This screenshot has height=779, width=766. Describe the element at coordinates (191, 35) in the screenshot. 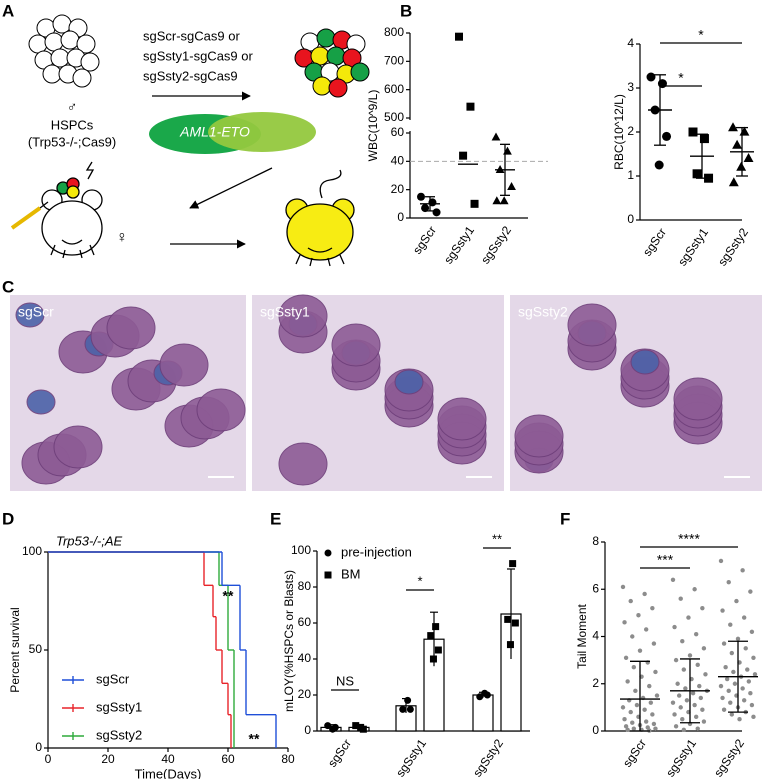

I see `vector-label: sgScr-sgCas9 or` at that location.